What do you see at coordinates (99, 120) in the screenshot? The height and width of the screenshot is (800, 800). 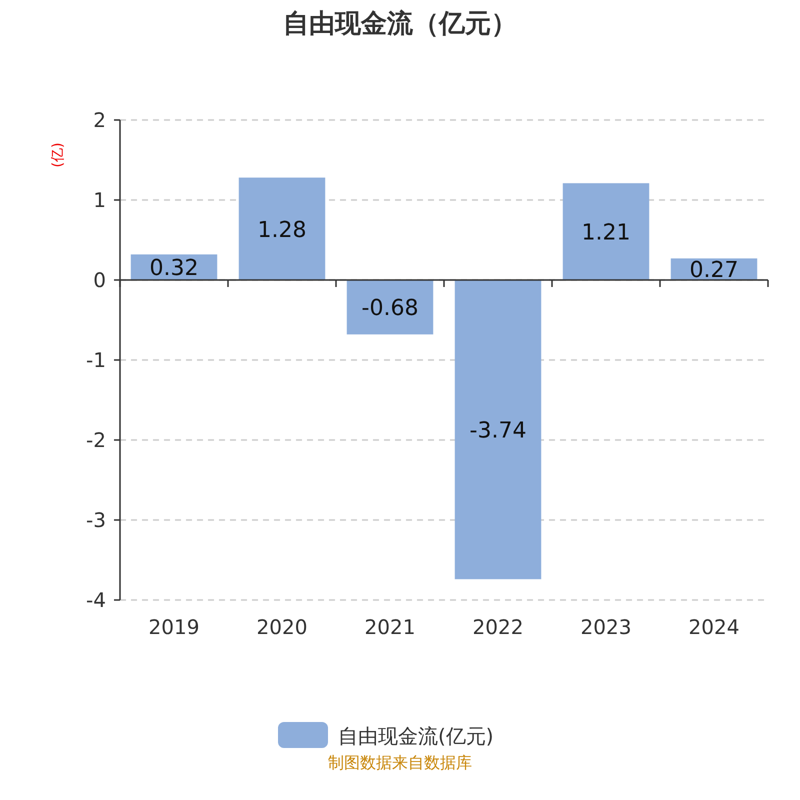 I see `y-tick-label: 2` at bounding box center [99, 120].